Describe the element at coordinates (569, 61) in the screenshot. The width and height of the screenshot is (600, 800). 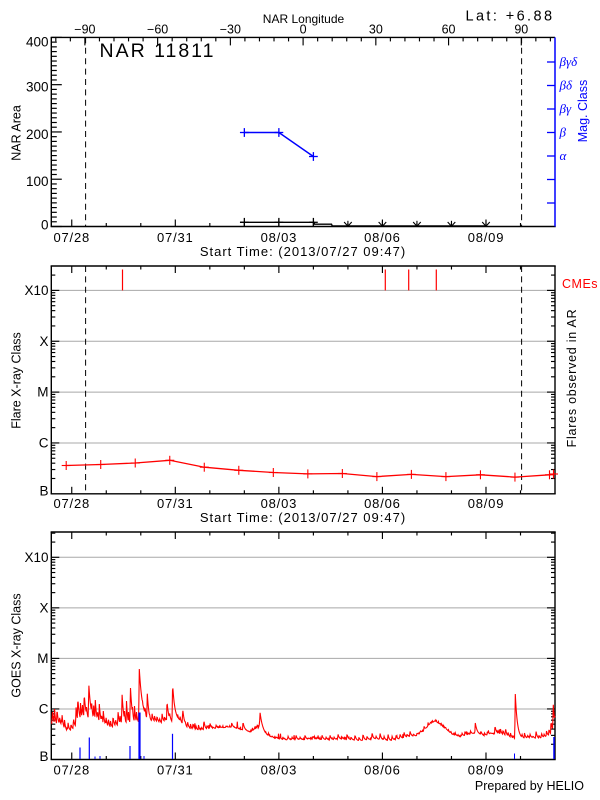
I see `svg-text: βγδ` at that location.